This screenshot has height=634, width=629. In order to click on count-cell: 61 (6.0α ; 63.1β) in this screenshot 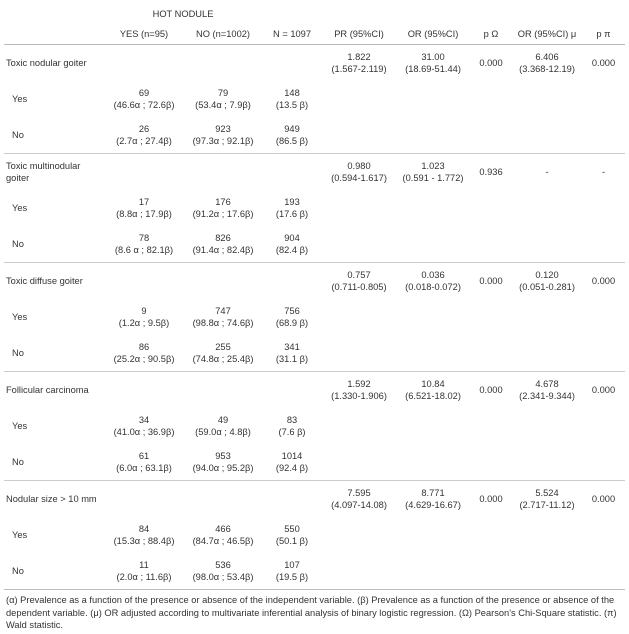, I will do `click(144, 462)`.